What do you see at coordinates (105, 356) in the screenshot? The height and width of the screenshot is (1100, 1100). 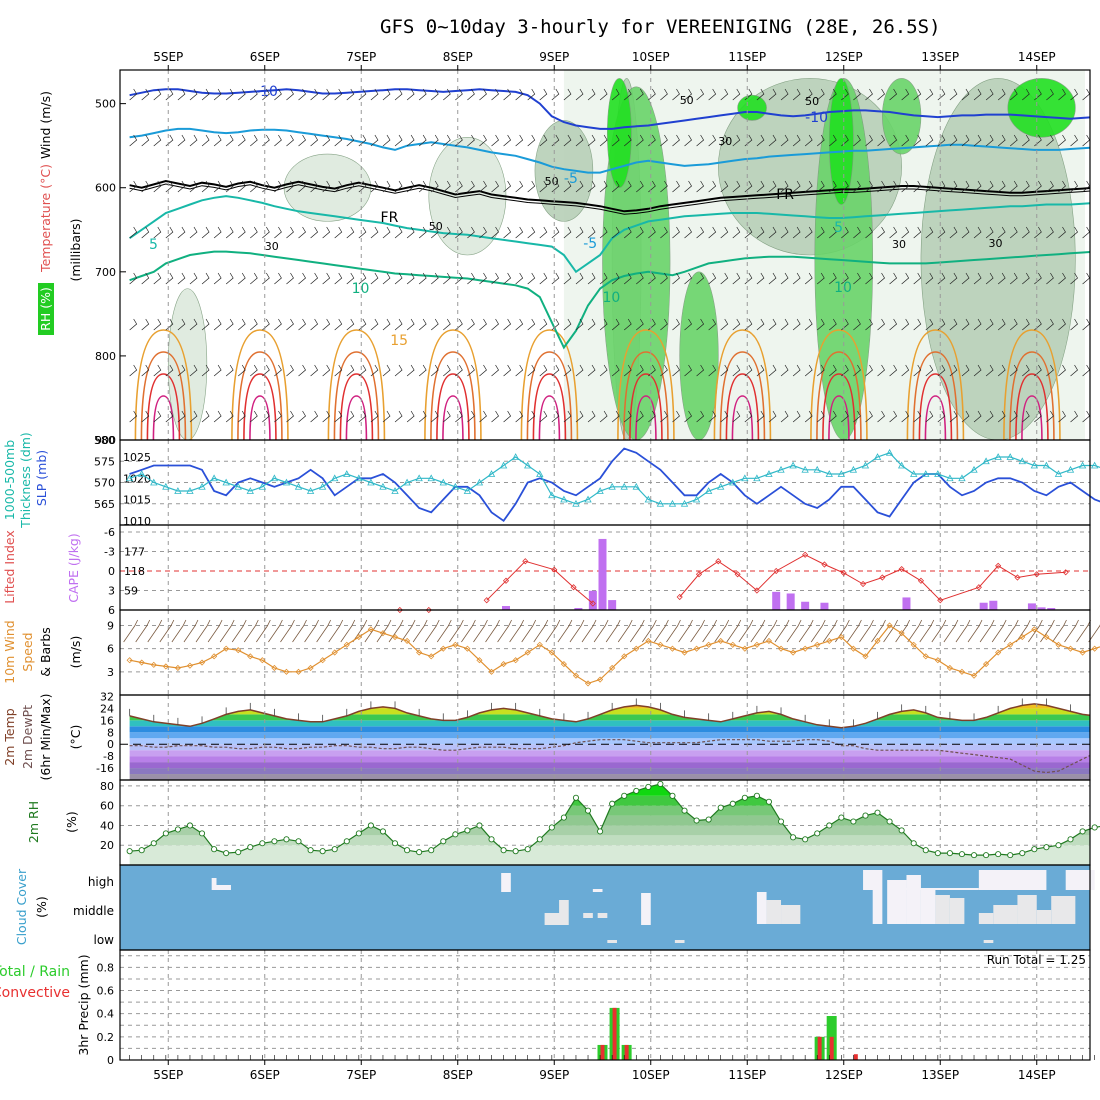 I see `pressure-tick-label: 800` at bounding box center [105, 356].